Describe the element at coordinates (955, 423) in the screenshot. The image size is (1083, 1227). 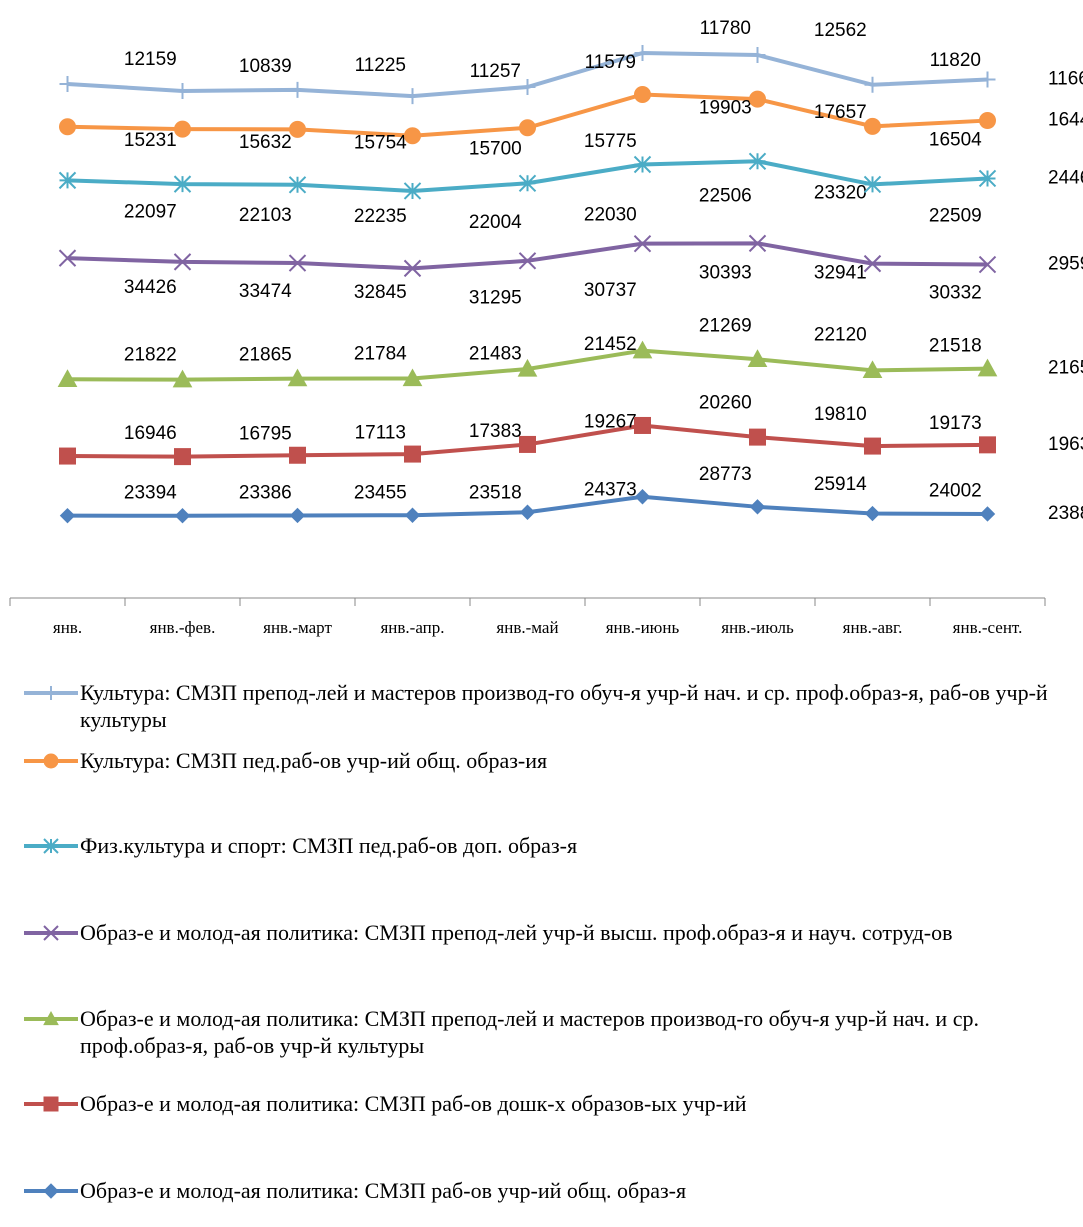
I see `data-label: 19173` at that location.